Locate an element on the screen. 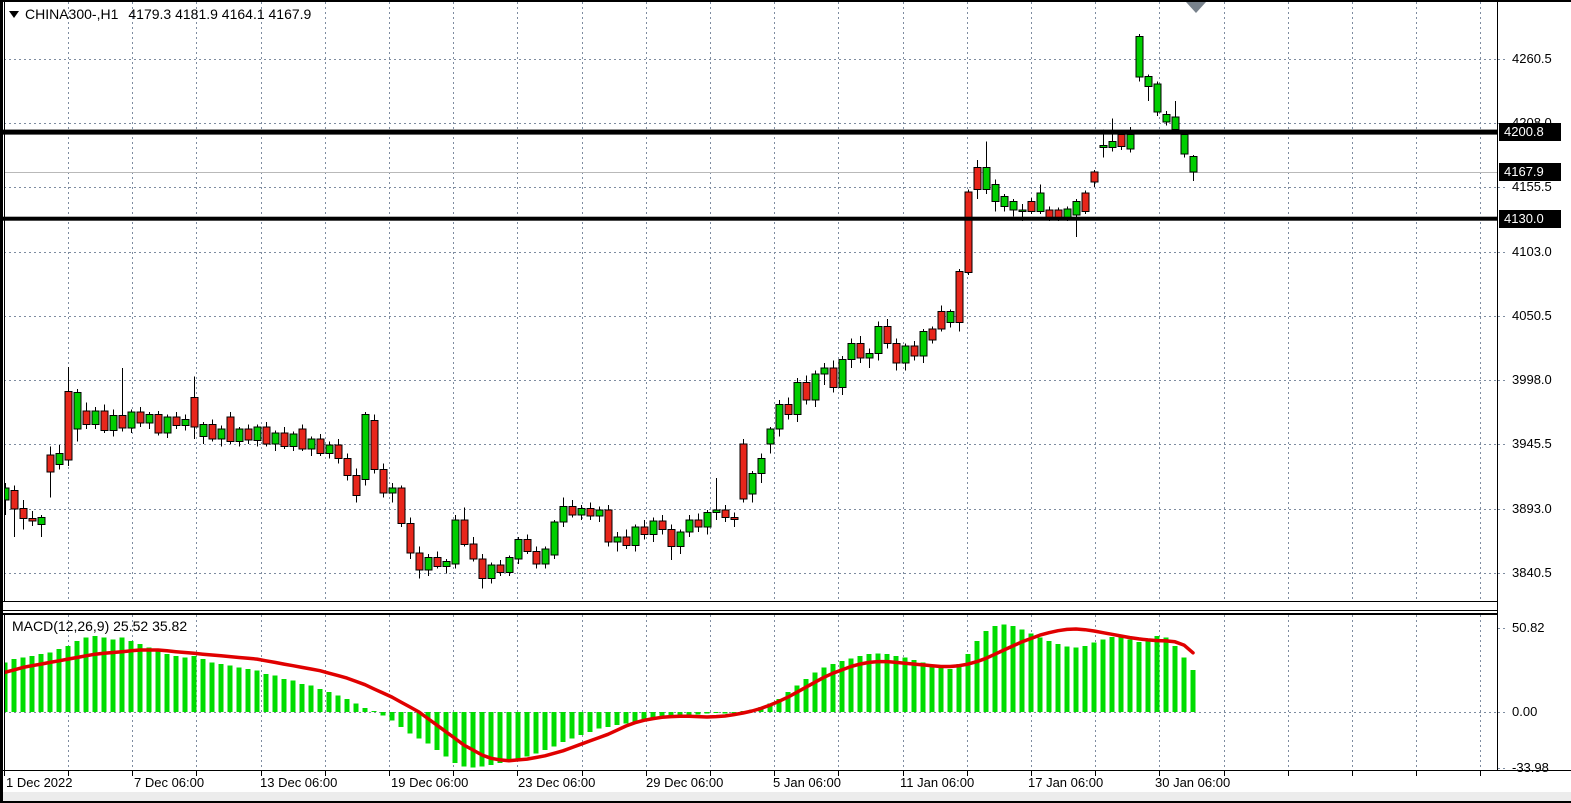  window-border-bottom is located at coordinates (785, 802).